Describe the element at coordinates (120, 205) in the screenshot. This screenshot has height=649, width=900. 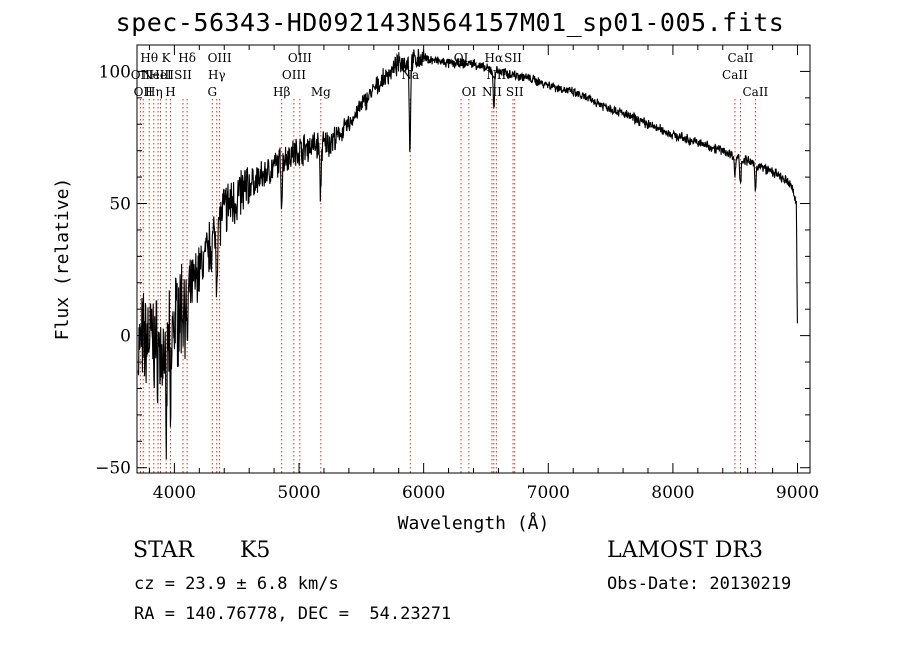
I see `y-tick-label: 50` at that location.